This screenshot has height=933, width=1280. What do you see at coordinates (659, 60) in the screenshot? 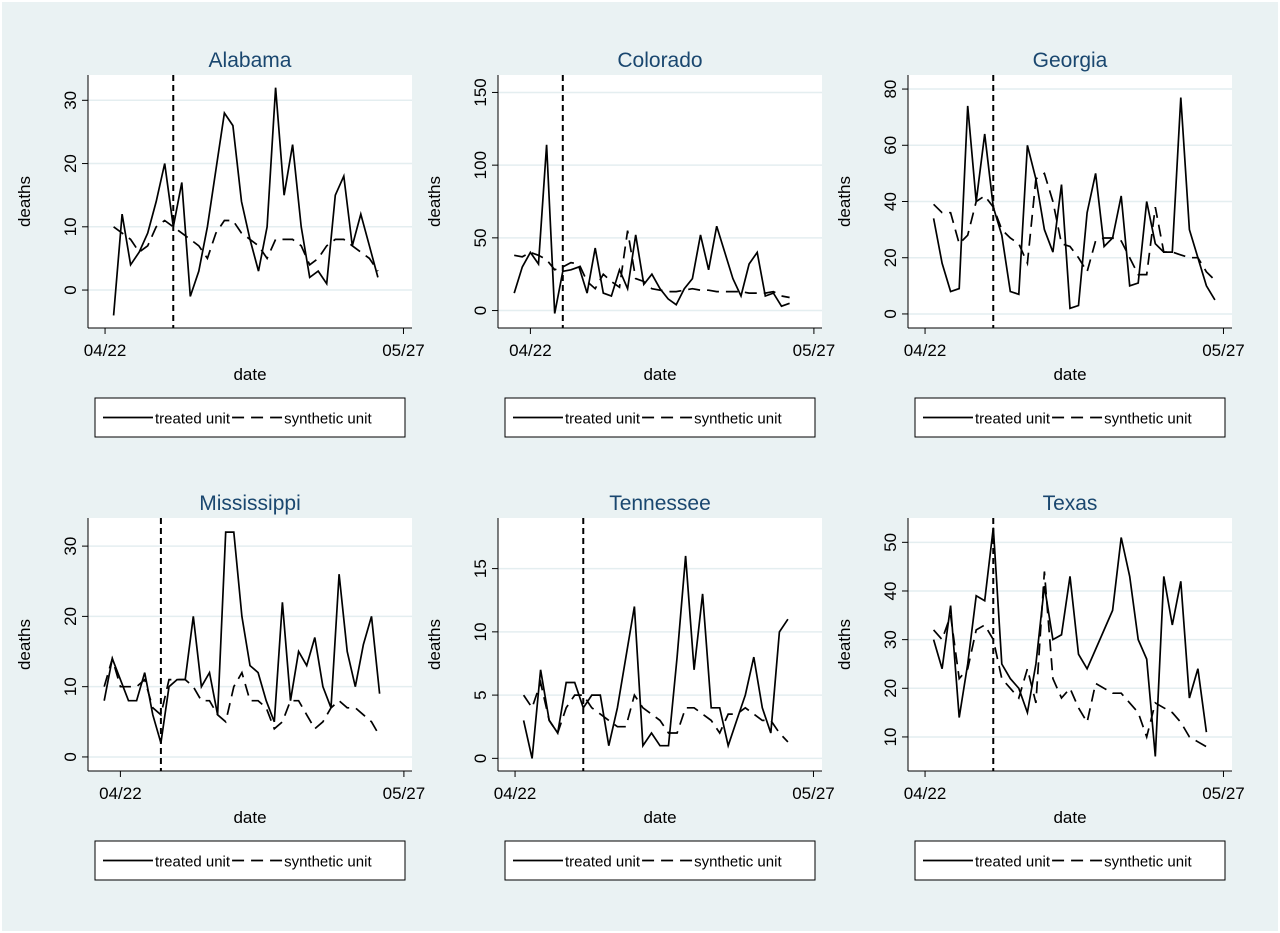
I see `chart-title: Colorado` at bounding box center [659, 60].